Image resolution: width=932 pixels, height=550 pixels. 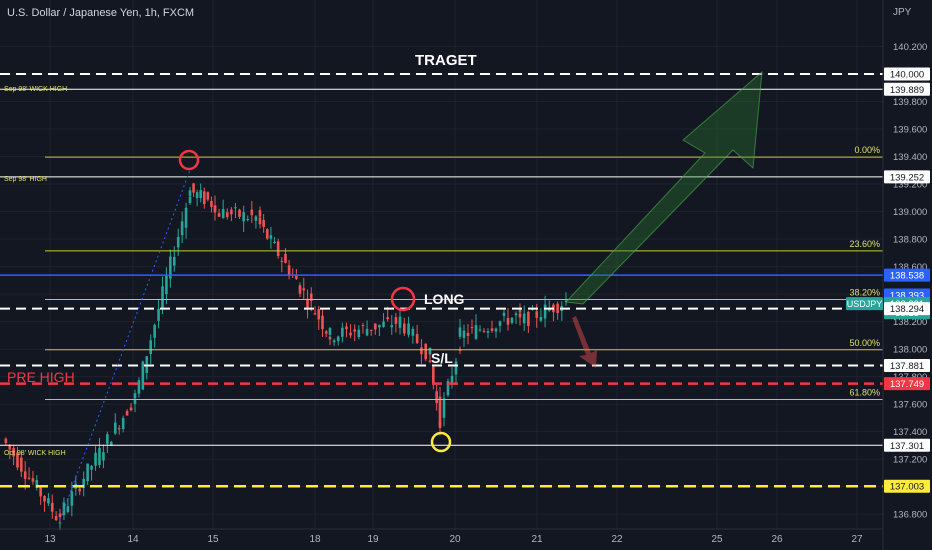 What do you see at coordinates (910, 460) in the screenshot?
I see `price-tick-label: 137.200` at bounding box center [910, 460].